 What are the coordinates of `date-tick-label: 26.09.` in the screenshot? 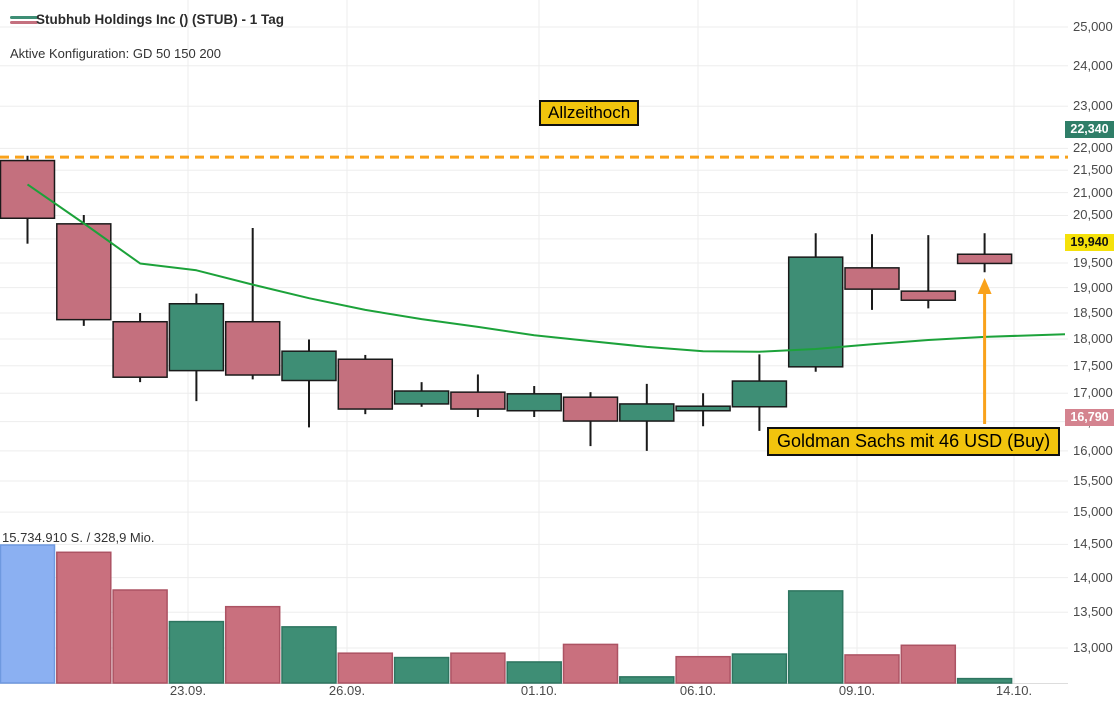 It's located at (347, 690).